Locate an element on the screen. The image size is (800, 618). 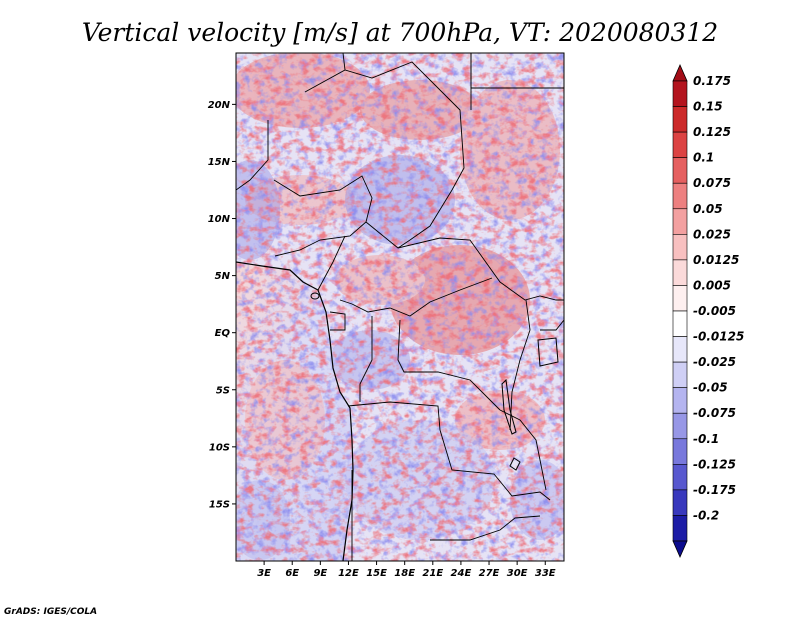
lat-tick-label: 10N is located at coordinates (219, 219).